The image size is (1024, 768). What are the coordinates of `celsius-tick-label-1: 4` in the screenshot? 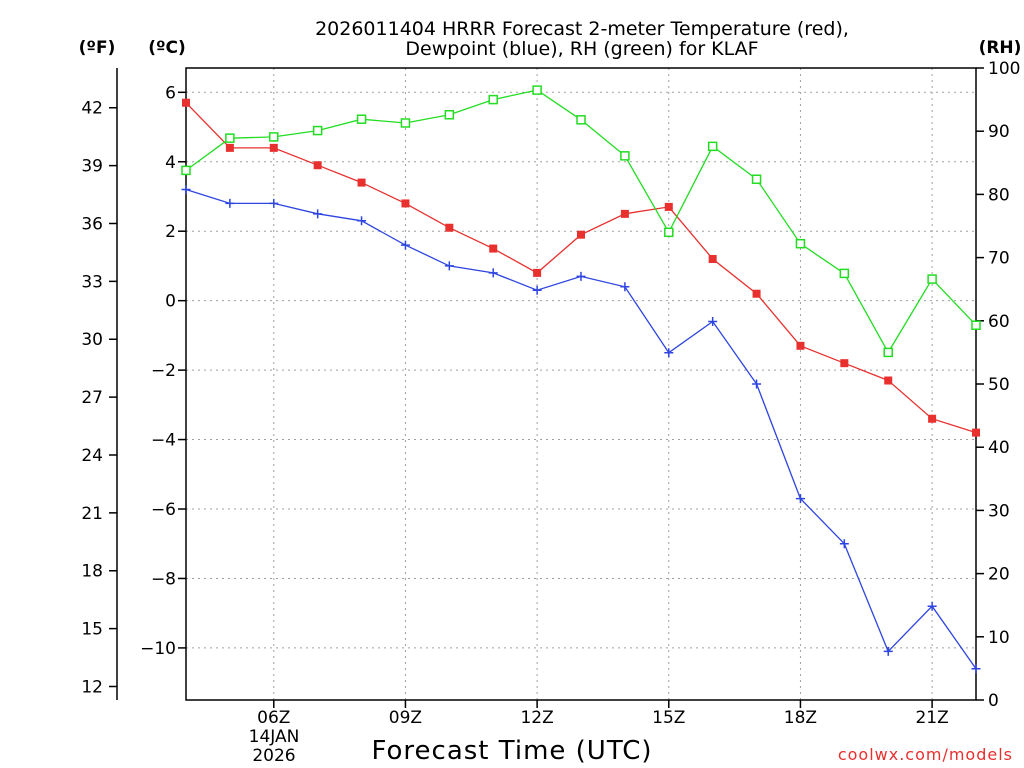 It's located at (170, 163).